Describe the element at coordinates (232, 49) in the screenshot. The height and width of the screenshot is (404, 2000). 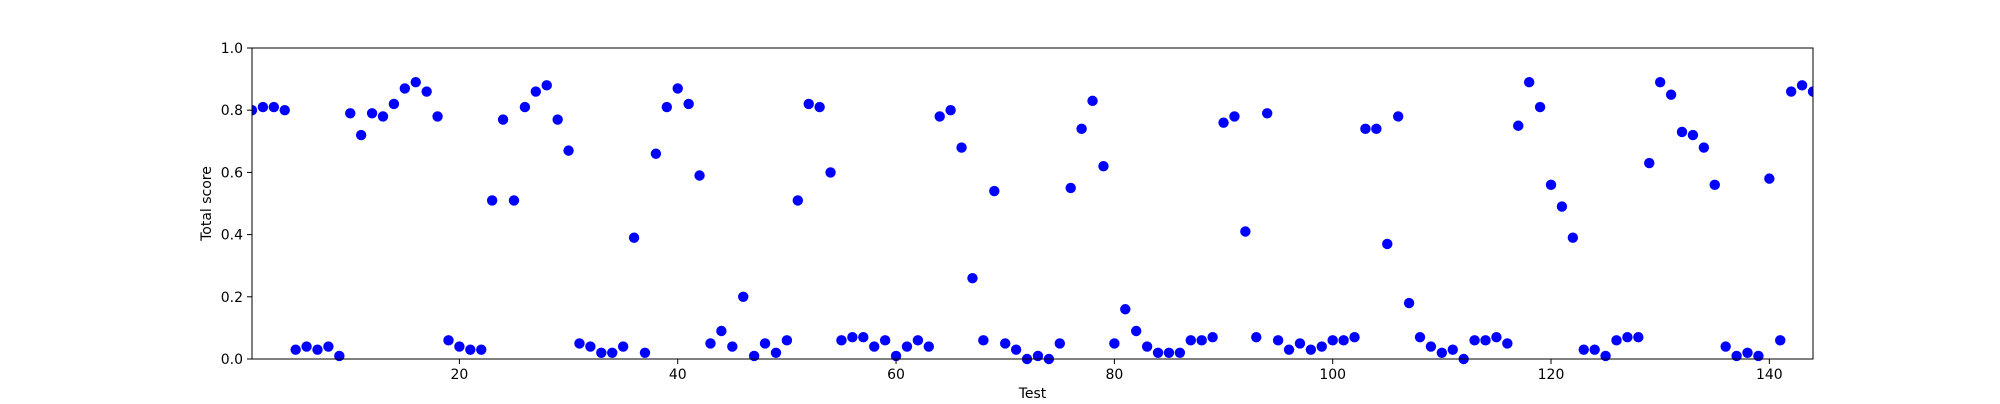
I see `y-tick-label: 1.0` at that location.